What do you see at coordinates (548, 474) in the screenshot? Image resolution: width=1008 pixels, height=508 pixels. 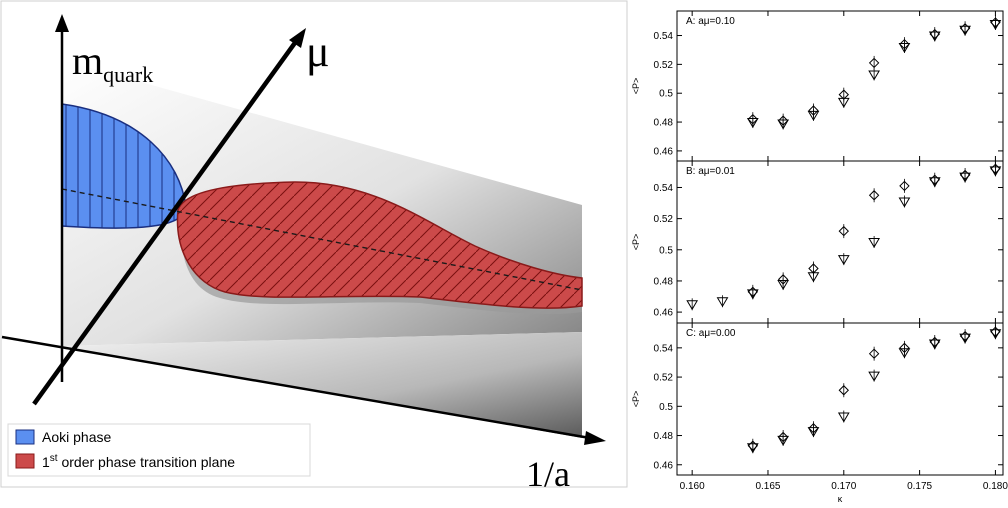 I see `axis-inv-a-label: 1/a` at bounding box center [548, 474].